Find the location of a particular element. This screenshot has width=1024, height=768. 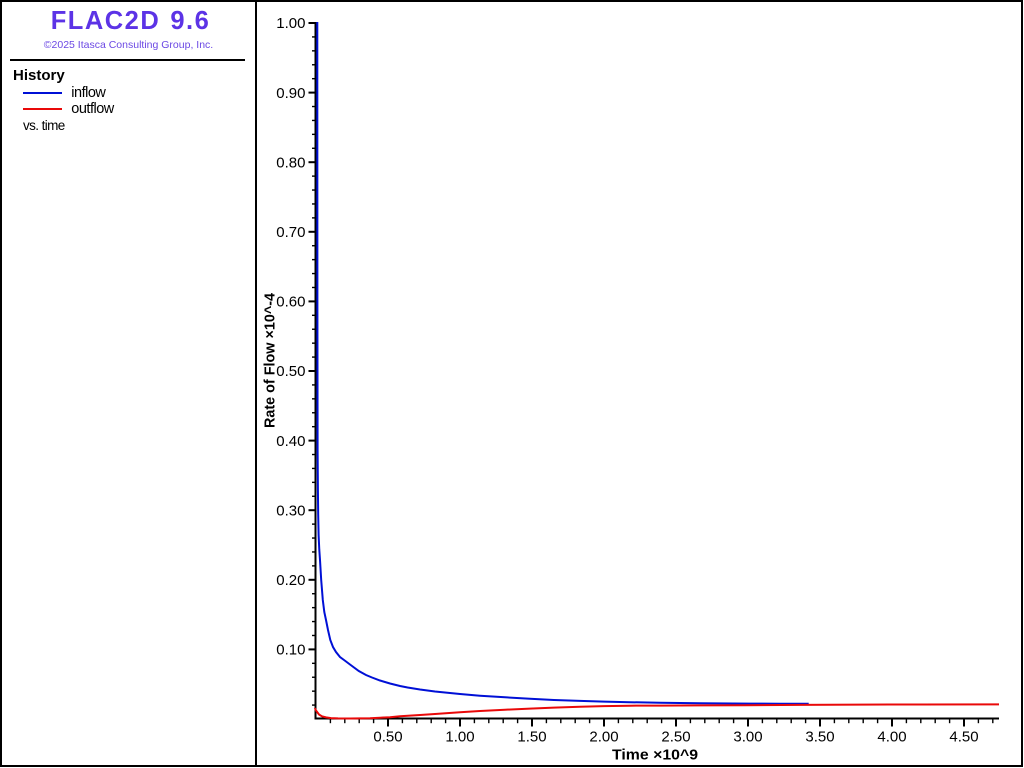

svg-text: 0.60 is located at coordinates (290, 302).